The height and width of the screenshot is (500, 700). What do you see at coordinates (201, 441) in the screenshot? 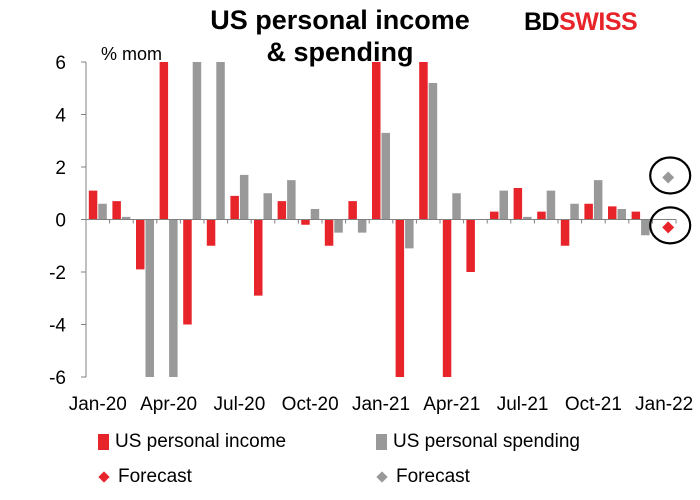
I see `legend-label-income: US personal income` at bounding box center [201, 441].